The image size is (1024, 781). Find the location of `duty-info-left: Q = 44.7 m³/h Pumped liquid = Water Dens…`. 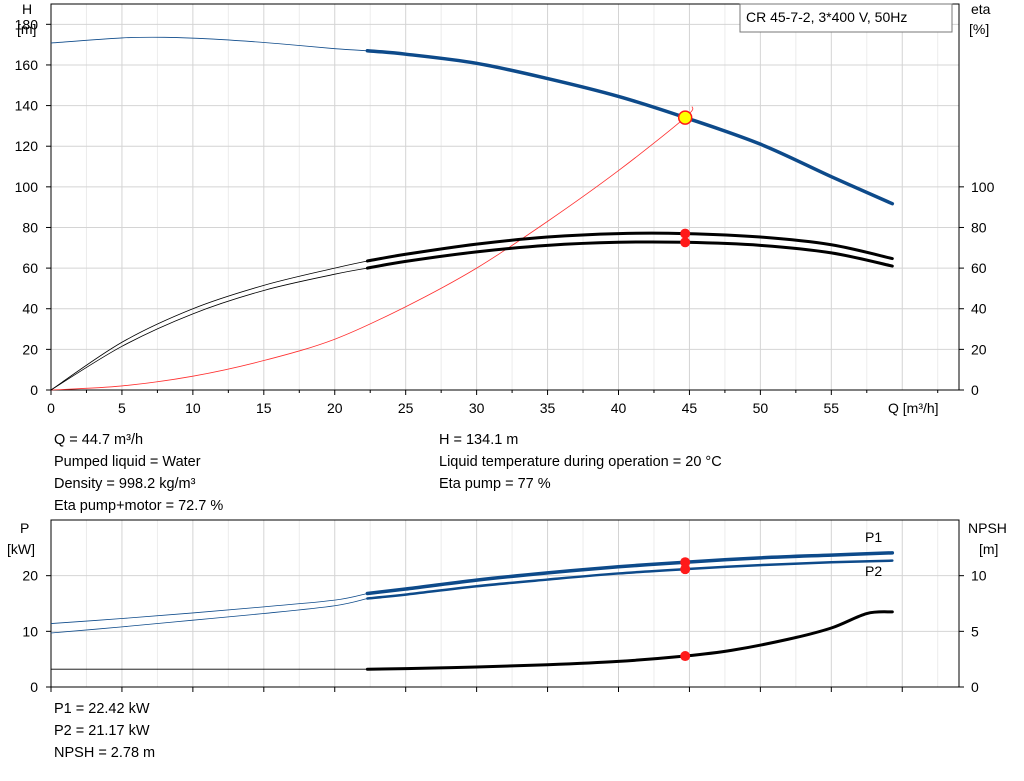

duty-info-left: Q = 44.7 m³/h Pumped liquid = Water Dens… is located at coordinates (138, 473).